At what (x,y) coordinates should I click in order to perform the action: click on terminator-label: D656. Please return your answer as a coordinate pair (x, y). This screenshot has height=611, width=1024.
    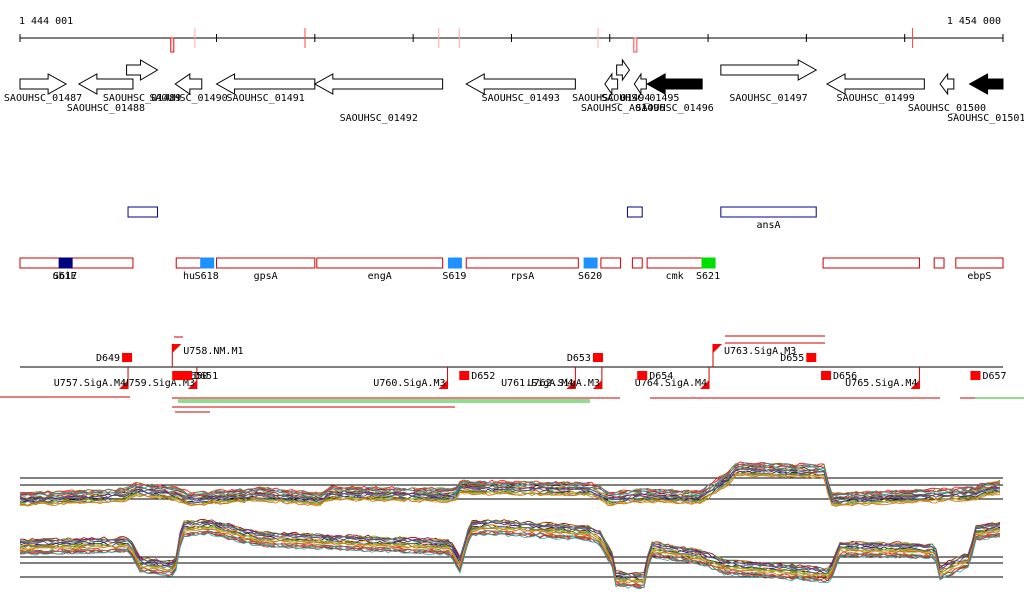
    Looking at the image, I should click on (845, 376).